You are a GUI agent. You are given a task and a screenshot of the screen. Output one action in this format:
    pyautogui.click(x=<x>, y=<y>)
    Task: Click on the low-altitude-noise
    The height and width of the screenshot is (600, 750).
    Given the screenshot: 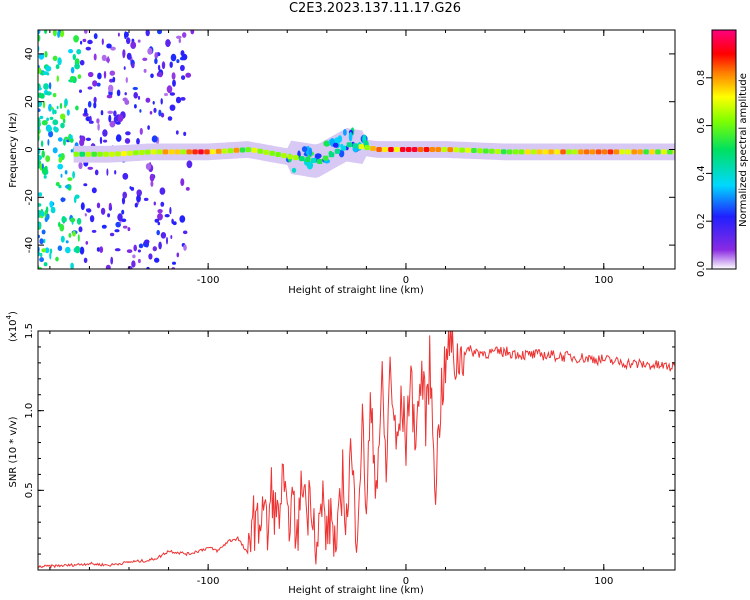 What is the action you would take?
    pyautogui.click(x=116, y=149)
    